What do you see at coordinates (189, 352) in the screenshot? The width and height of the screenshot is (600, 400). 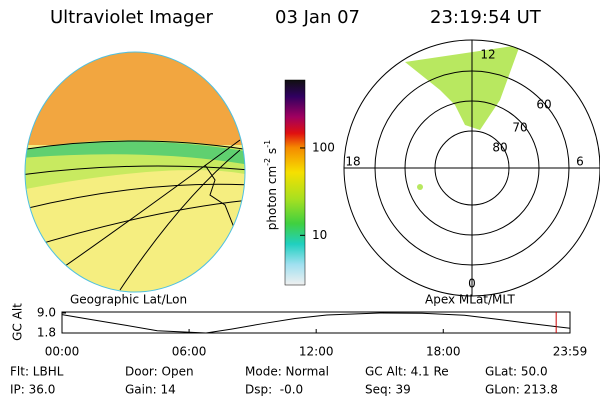 I see `x-tick-label: 06:00` at bounding box center [189, 352].